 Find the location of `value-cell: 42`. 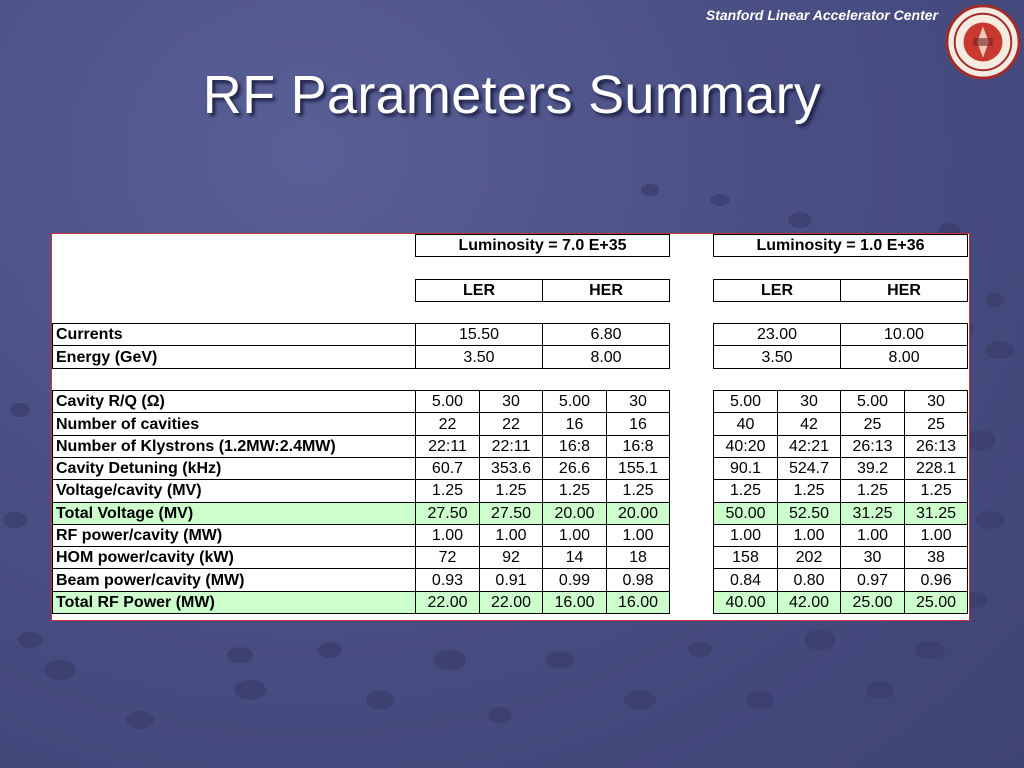

value-cell: 42 is located at coordinates (809, 424).